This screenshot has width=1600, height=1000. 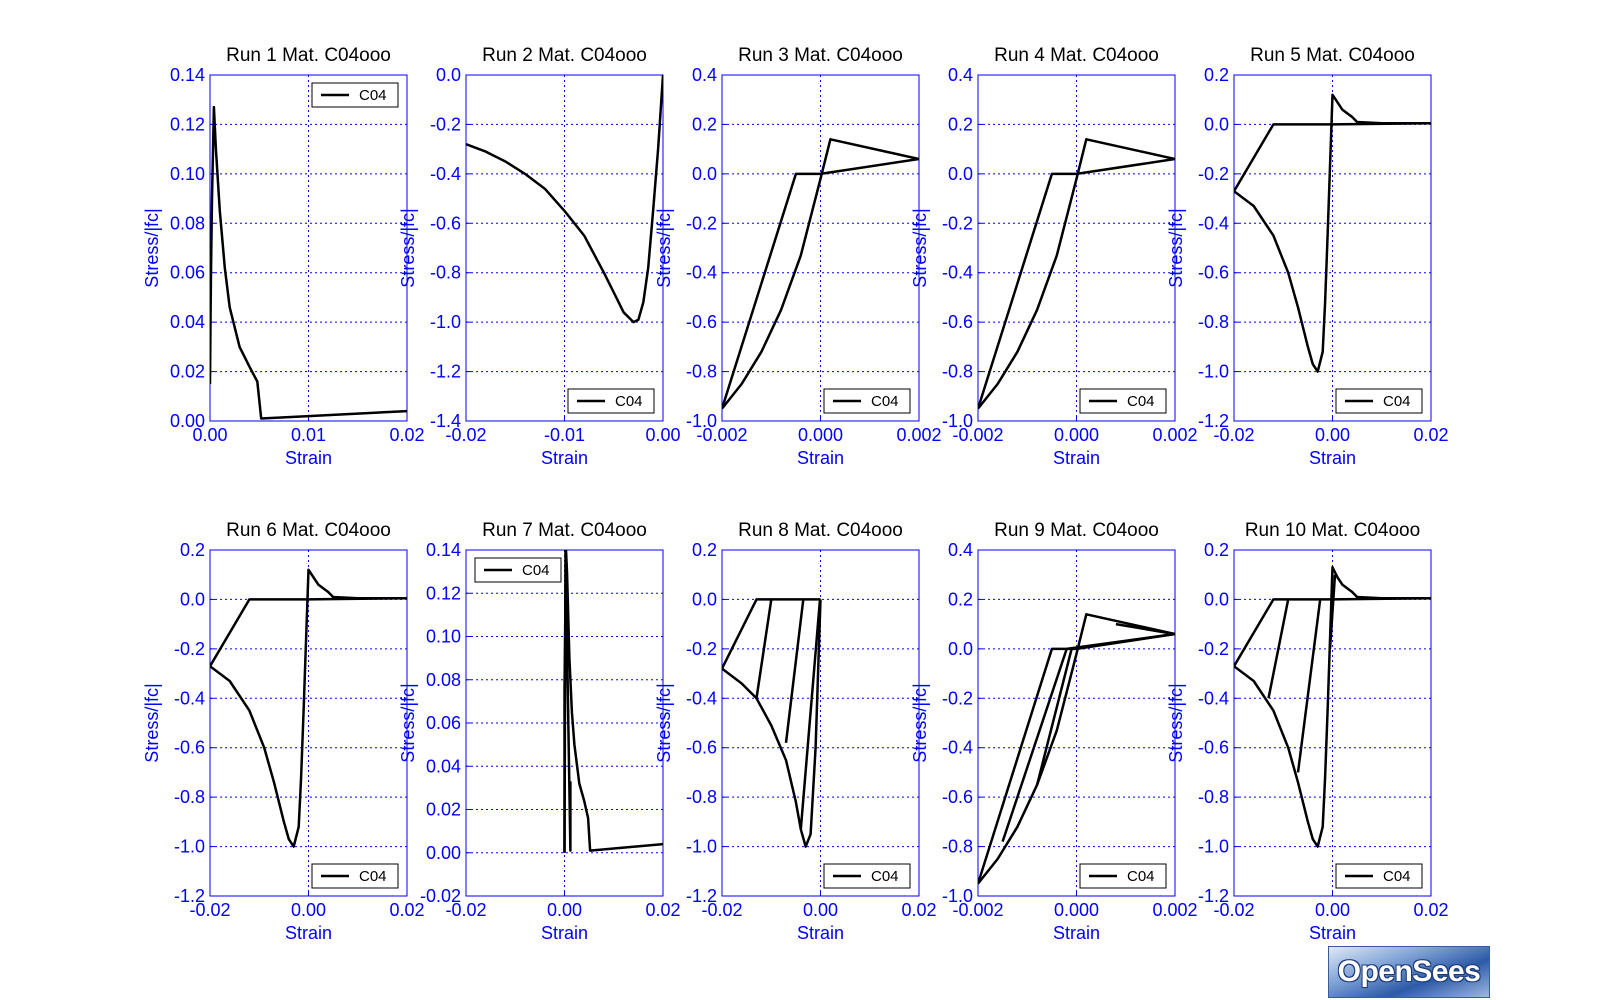 I want to click on y-tick-label: 0.12, so click(x=187, y=124).